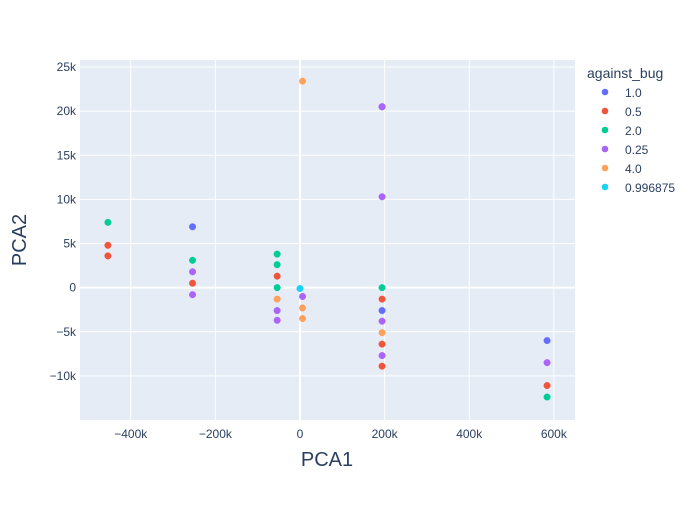 This screenshot has height=505, width=700. Describe the element at coordinates (20, 240) in the screenshot. I see `y-axis-title: PCA2` at that location.